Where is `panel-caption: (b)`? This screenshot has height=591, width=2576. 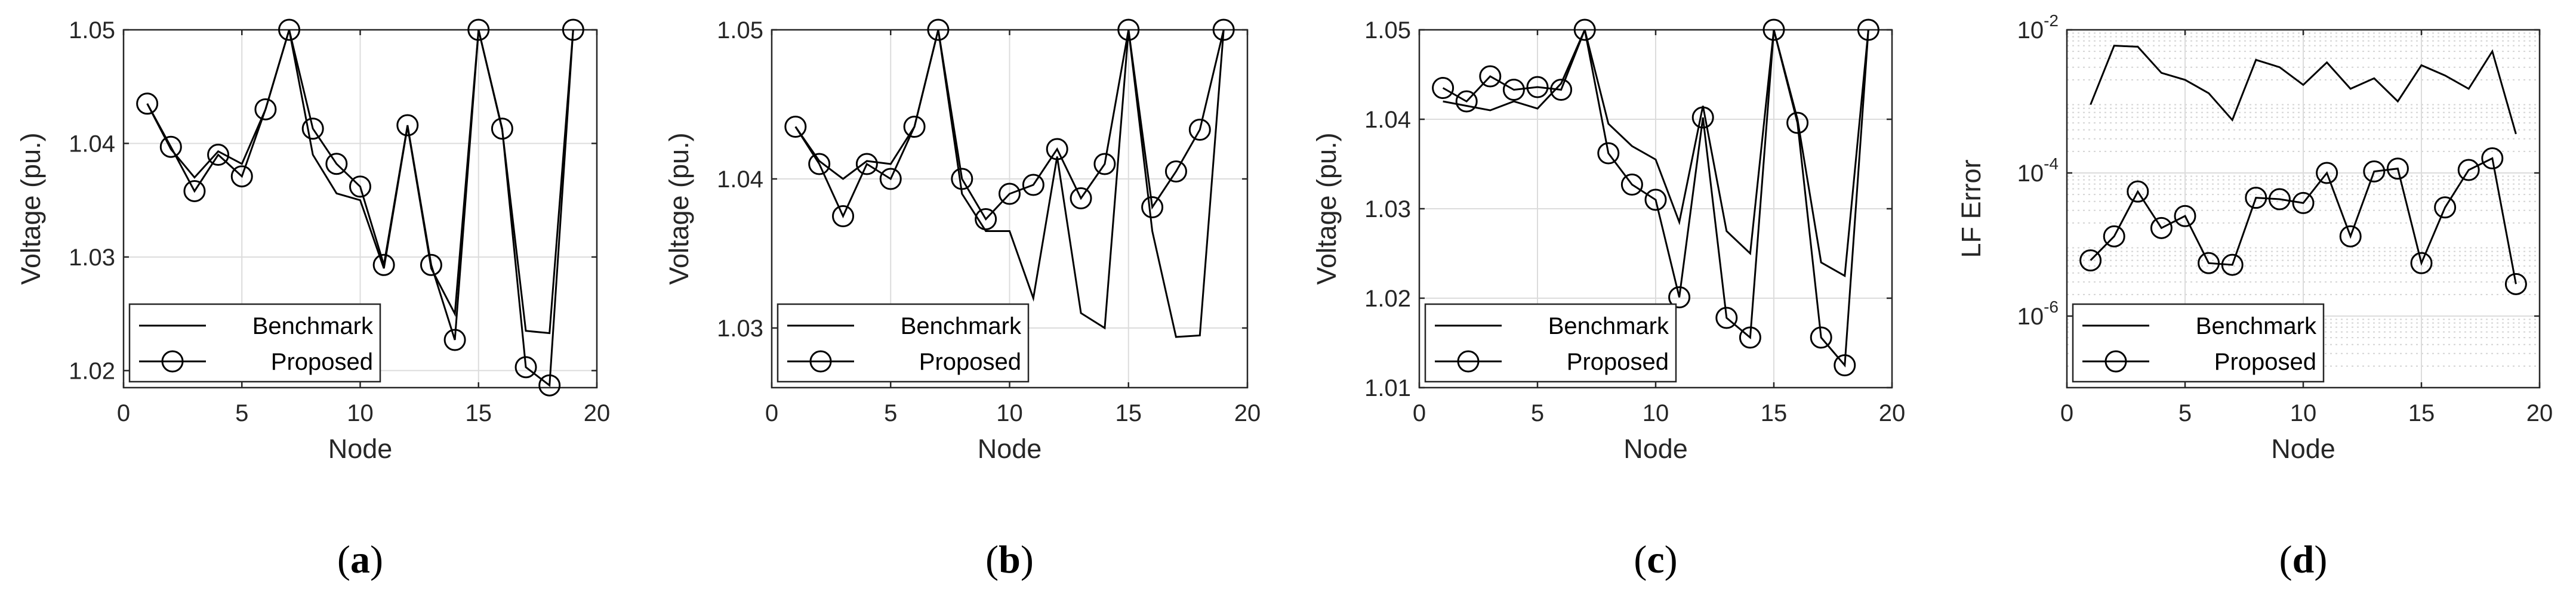 panel-caption: (b) is located at coordinates (1009, 559).